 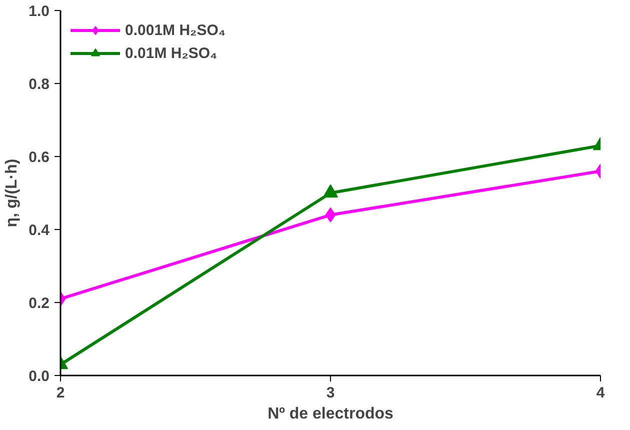 What do you see at coordinates (601, 393) in the screenshot?
I see `x-tick-label: 4` at bounding box center [601, 393].